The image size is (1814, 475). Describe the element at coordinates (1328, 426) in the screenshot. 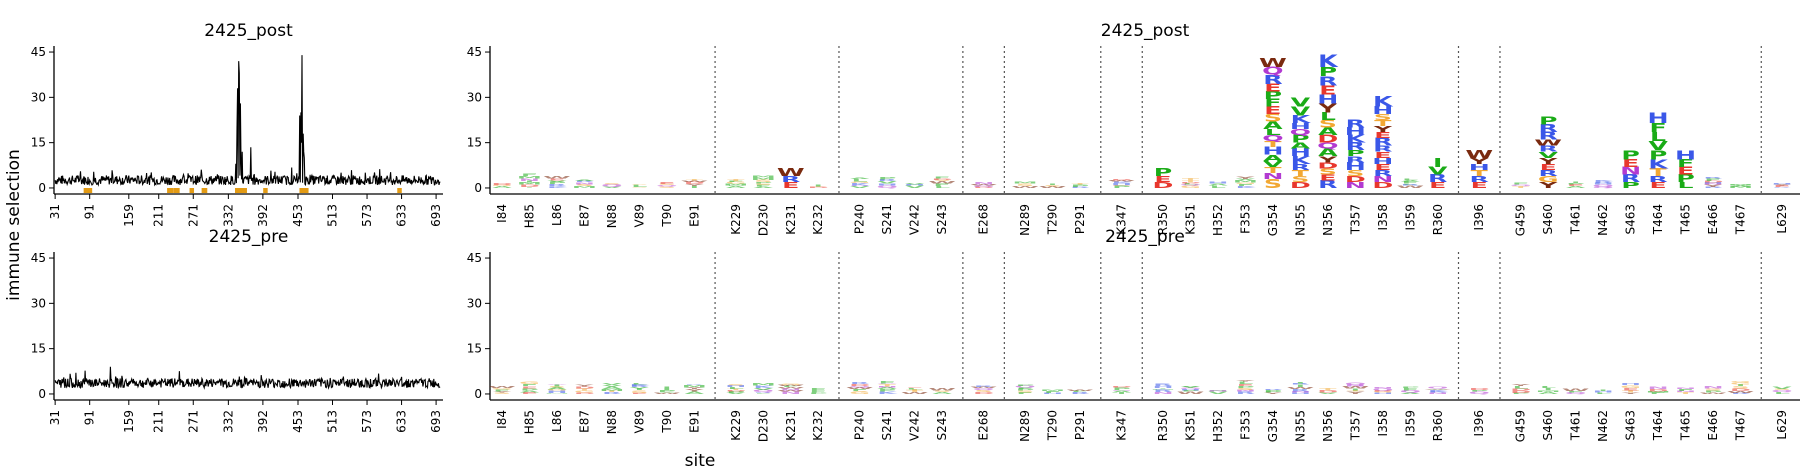

I see `site-label: N356` at that location.